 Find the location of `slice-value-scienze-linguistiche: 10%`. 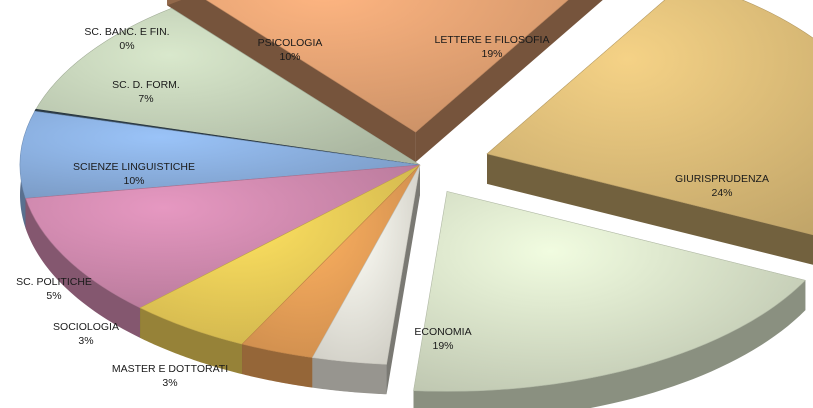

slice-value-scienze-linguistiche: 10% is located at coordinates (133, 181).